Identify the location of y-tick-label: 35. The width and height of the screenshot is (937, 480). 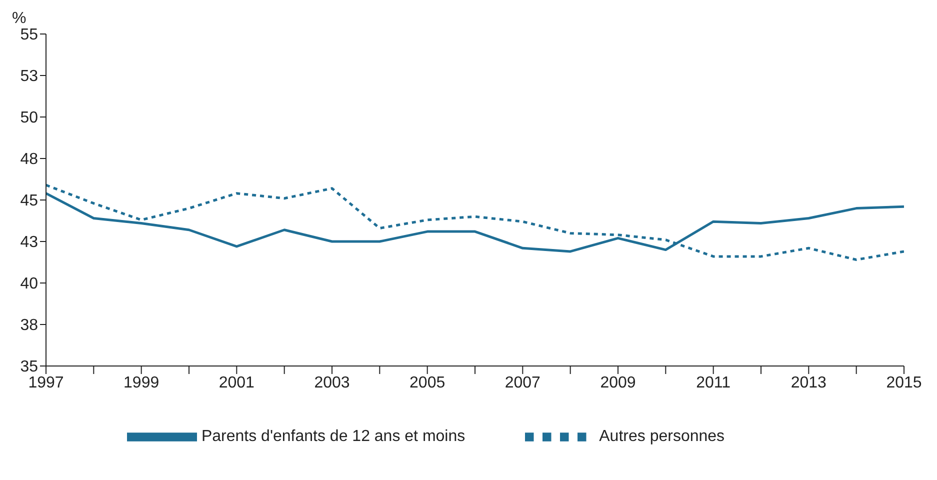
(29, 367).